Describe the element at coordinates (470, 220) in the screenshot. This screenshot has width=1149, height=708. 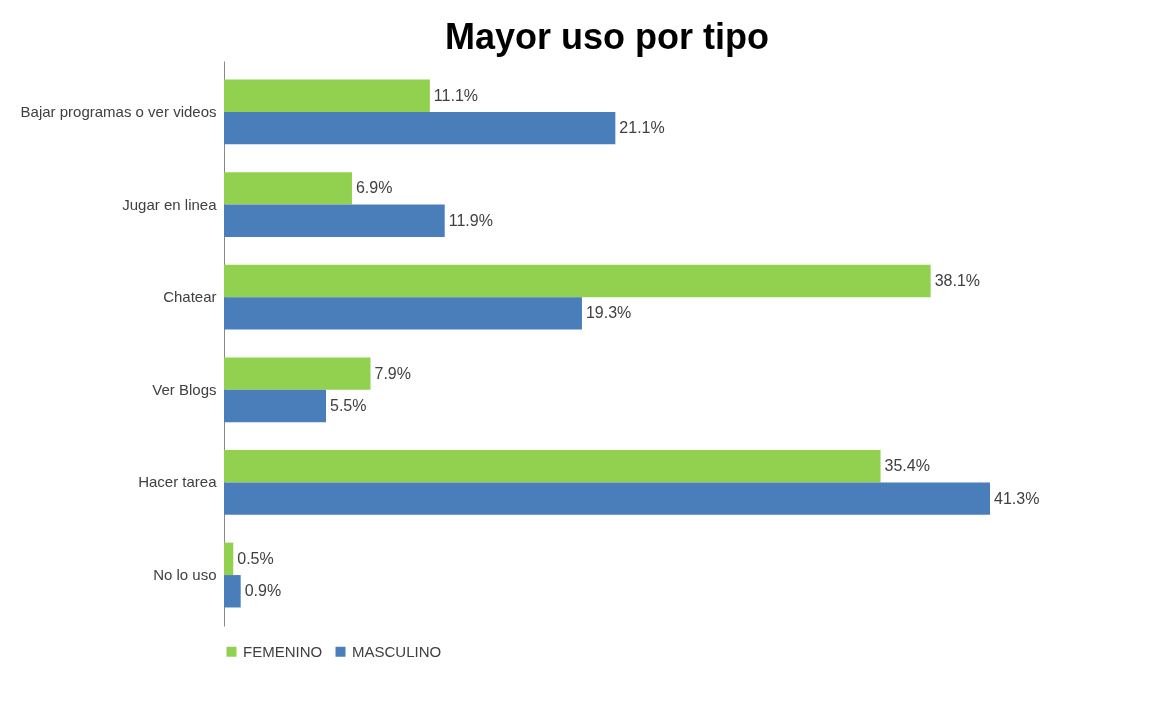
I see `data-label: 11.9%` at that location.